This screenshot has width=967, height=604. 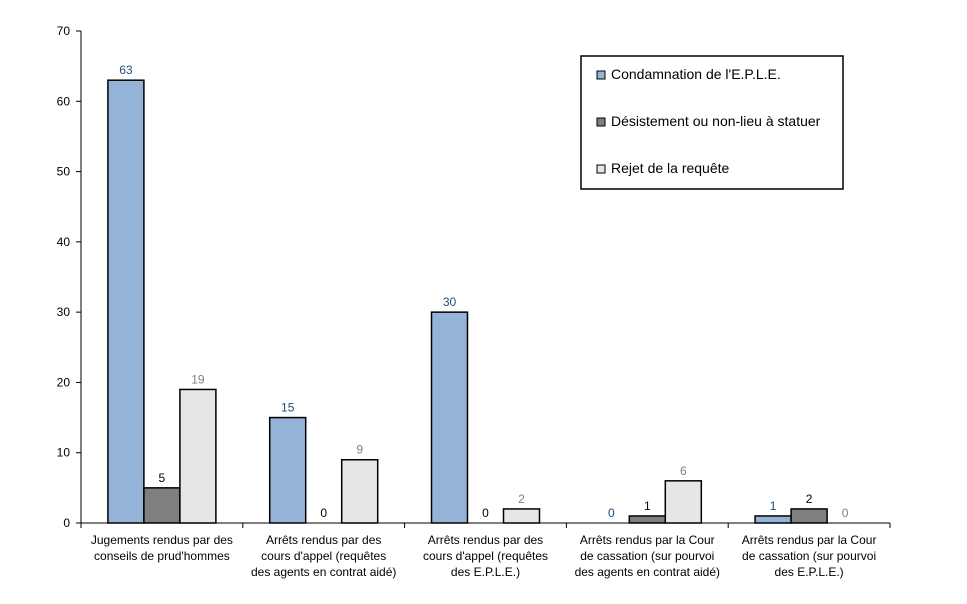 I want to click on data-label: 5, so click(x=162, y=478).